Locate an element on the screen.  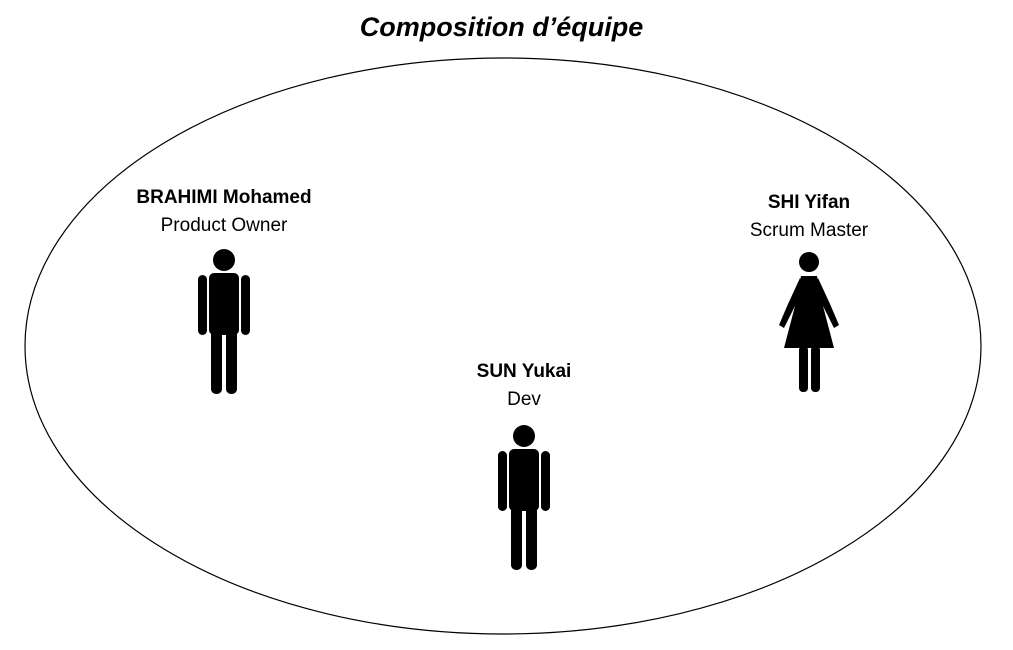
team-member-brahimi: BRAHIMI Mohamed Product Owner is located at coordinates (224, 289).